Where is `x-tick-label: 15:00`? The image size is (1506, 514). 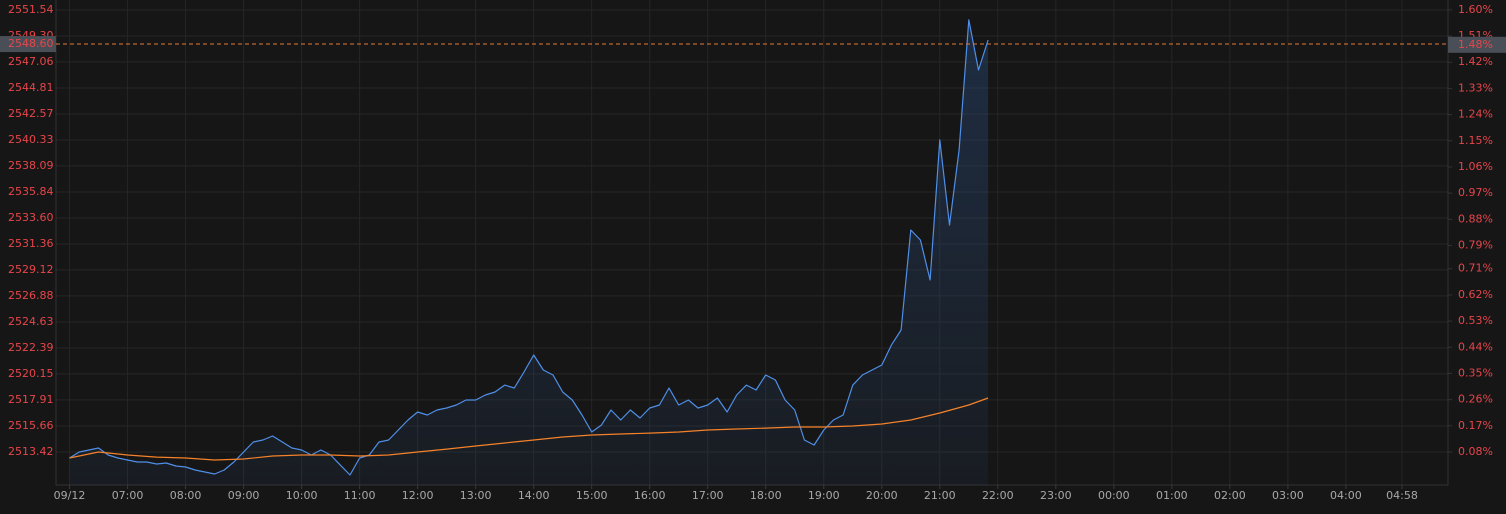 x-tick-label: 15:00 is located at coordinates (592, 495).